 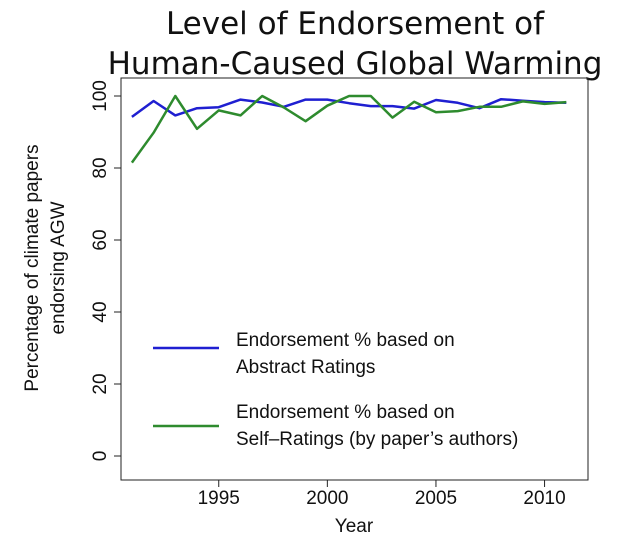 What do you see at coordinates (58, 267) in the screenshot?
I see `y-axis-label-line-2: endorsing AGW` at bounding box center [58, 267].